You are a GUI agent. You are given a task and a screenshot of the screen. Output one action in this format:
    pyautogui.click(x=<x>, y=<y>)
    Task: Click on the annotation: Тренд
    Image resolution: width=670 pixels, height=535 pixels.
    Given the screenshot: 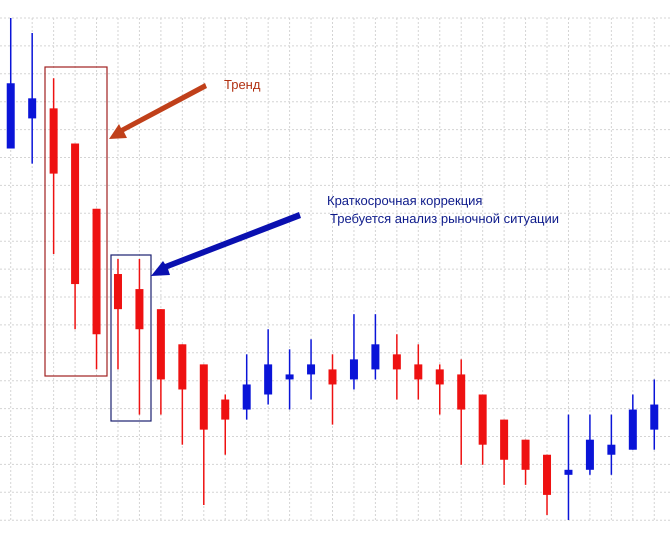 What is the action you would take?
    pyautogui.click(x=242, y=84)
    